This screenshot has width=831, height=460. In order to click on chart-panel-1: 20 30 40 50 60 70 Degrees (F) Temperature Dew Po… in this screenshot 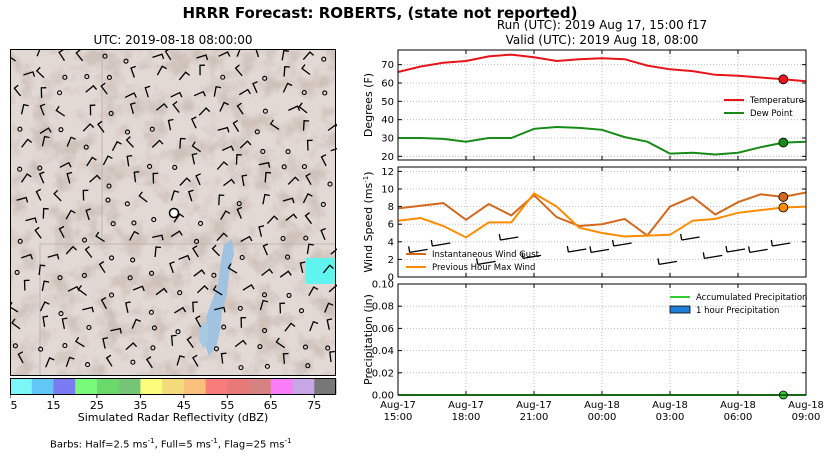, I will do `click(584, 106)`.